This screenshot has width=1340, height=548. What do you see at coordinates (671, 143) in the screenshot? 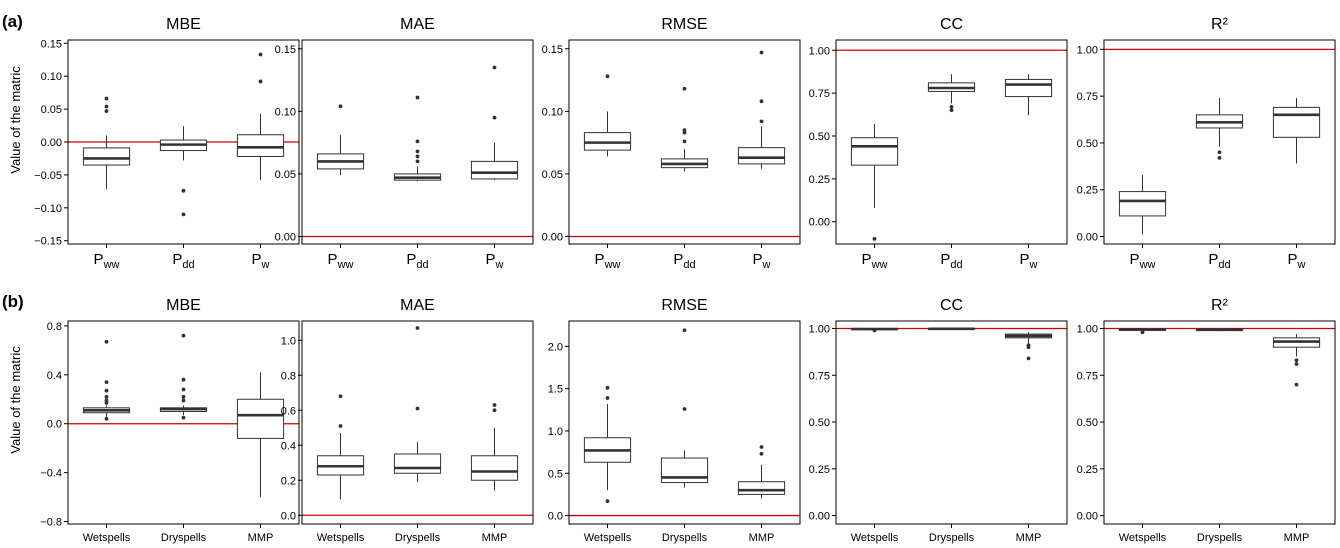
I see `panel-a-3: RMSE 0.00 0.05 0.10 0.15 Pww Pdd Pw` at bounding box center [671, 143].